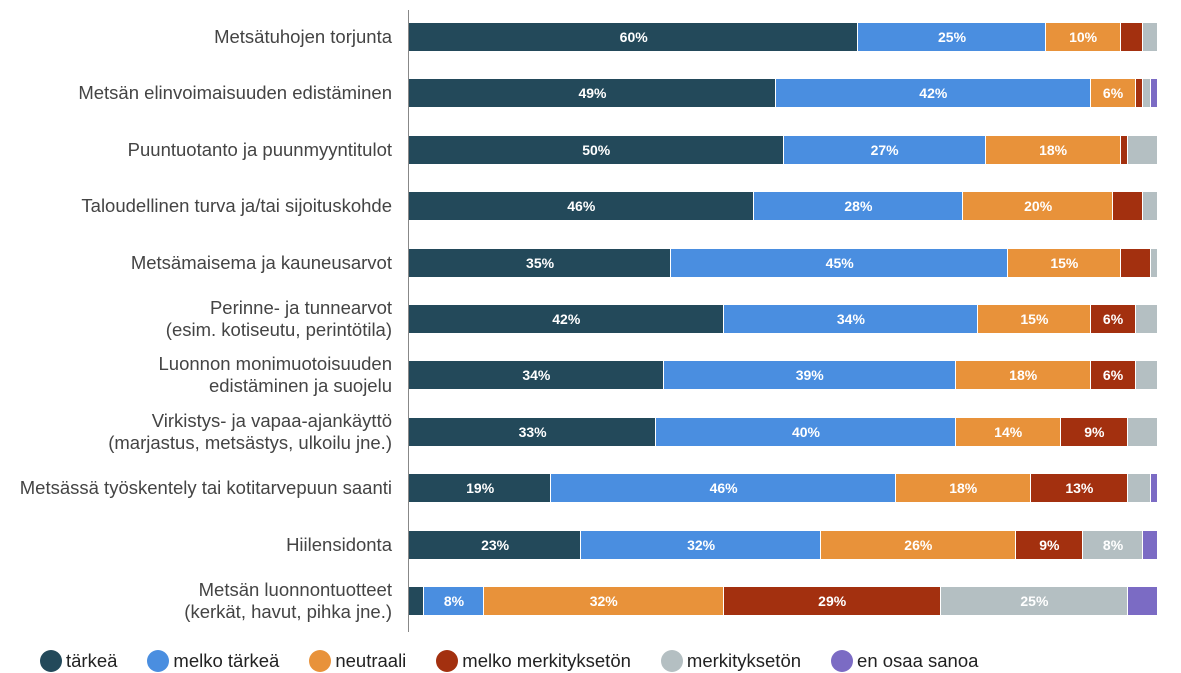 The width and height of the screenshot is (1181, 673). I want to click on legend-label: merkityksetön, so click(744, 660).